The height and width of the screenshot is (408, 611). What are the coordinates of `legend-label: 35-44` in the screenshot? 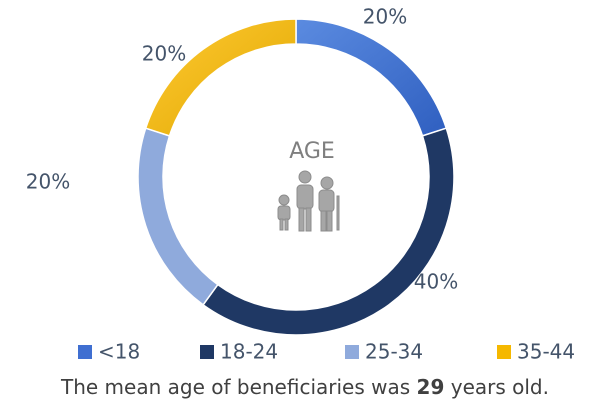 It's located at (546, 352).